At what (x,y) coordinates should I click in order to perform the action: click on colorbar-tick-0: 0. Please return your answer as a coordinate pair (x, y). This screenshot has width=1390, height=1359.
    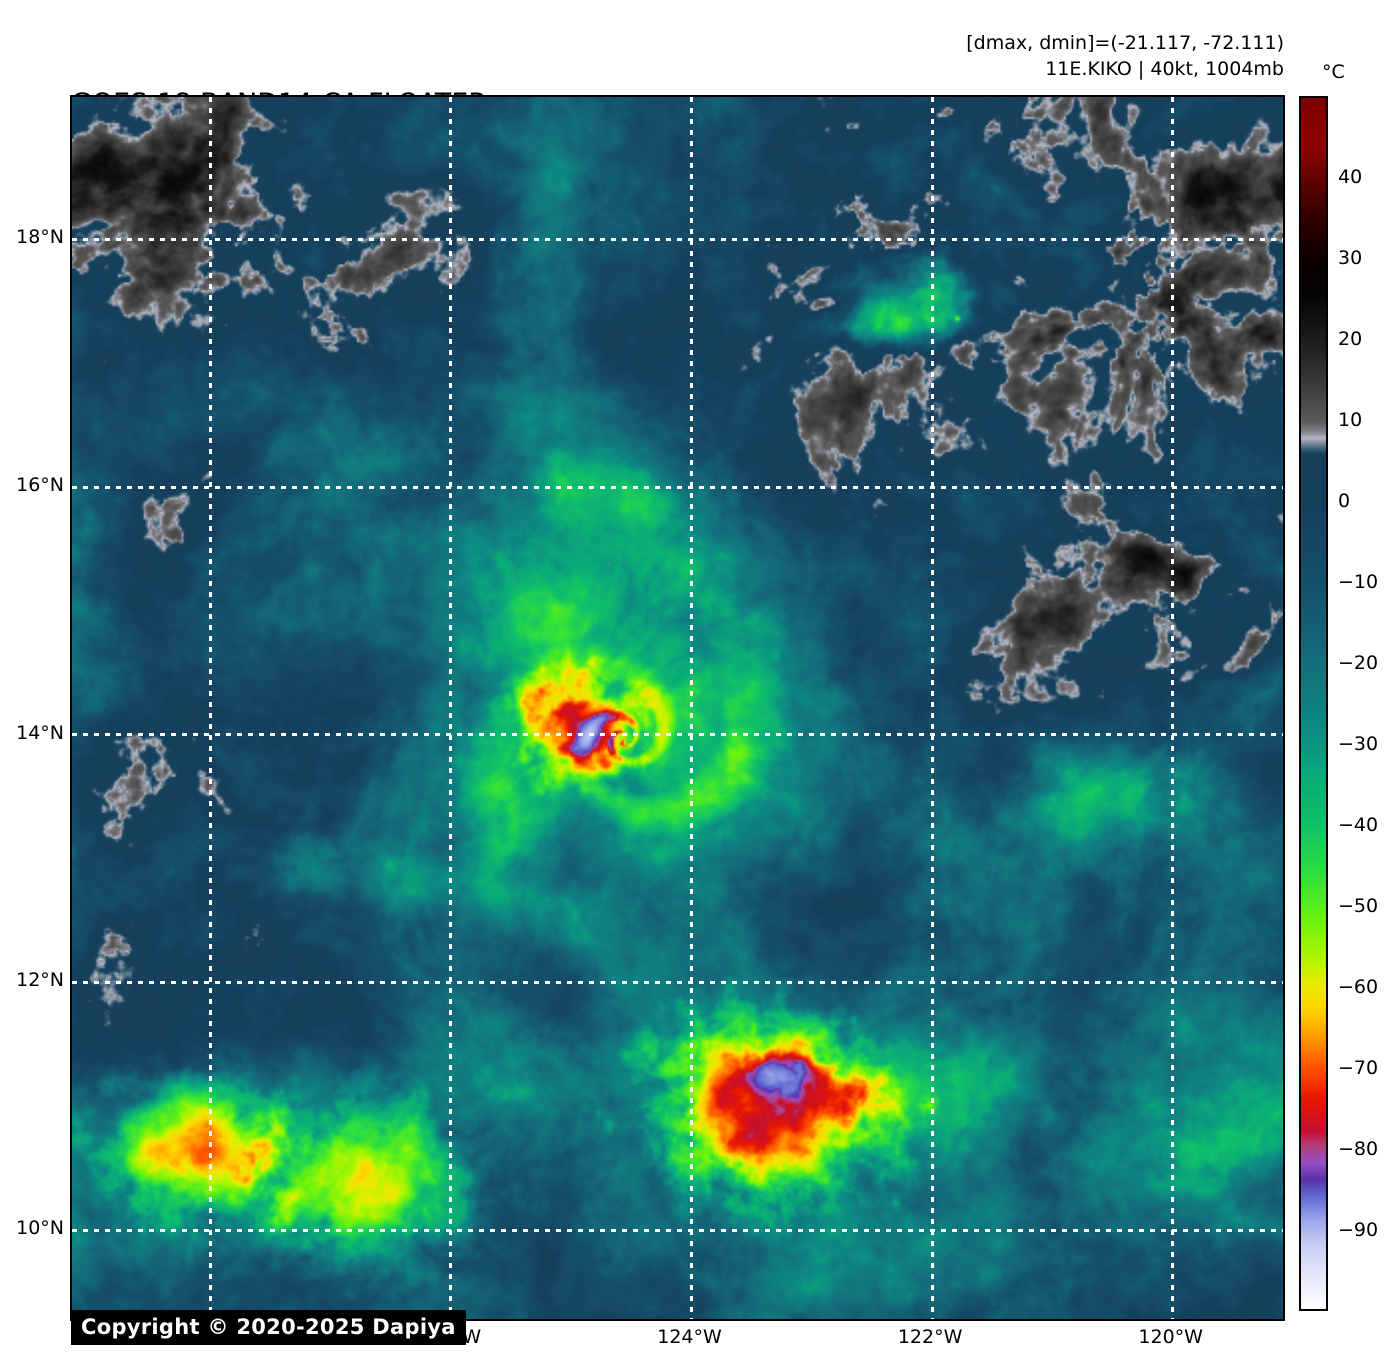
    Looking at the image, I should click on (1344, 501).